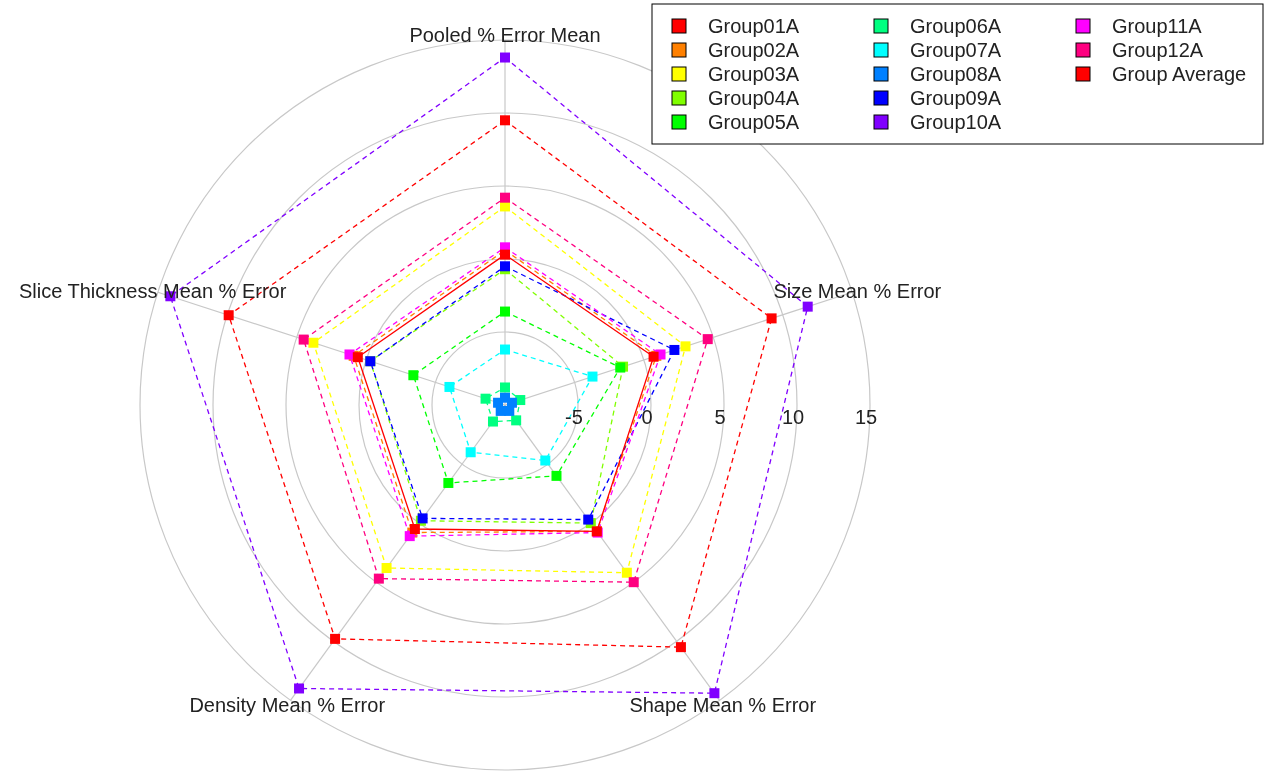 The height and width of the screenshot is (773, 1265). I want to click on spoke-label: Shape Mean % Error, so click(723, 704).